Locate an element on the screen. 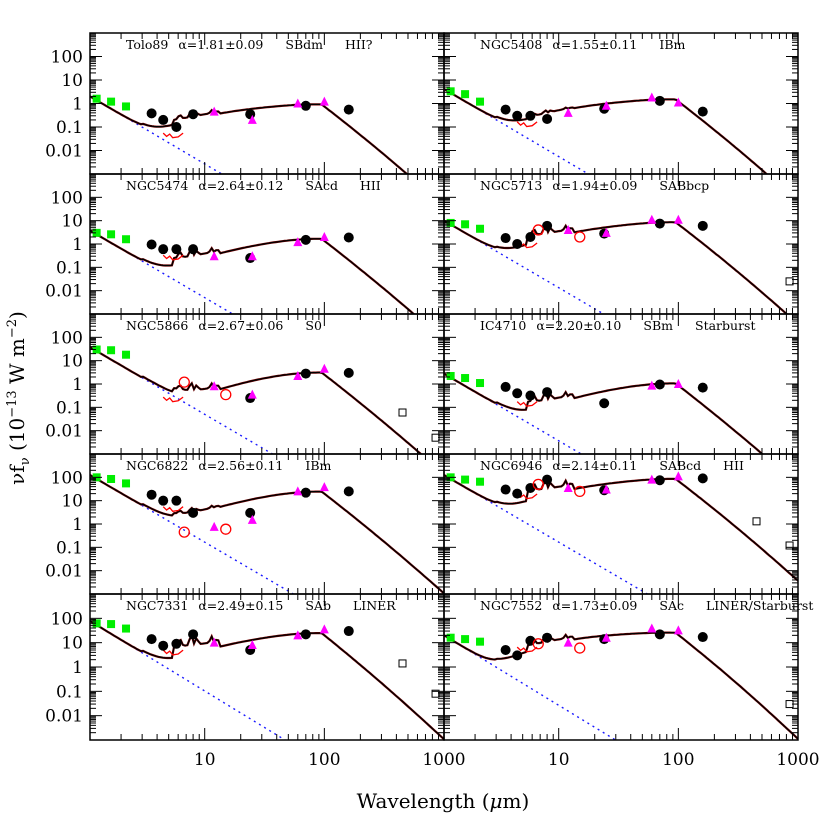 The height and width of the screenshot is (830, 830). x-tick-label: 10 is located at coordinates (205, 760).